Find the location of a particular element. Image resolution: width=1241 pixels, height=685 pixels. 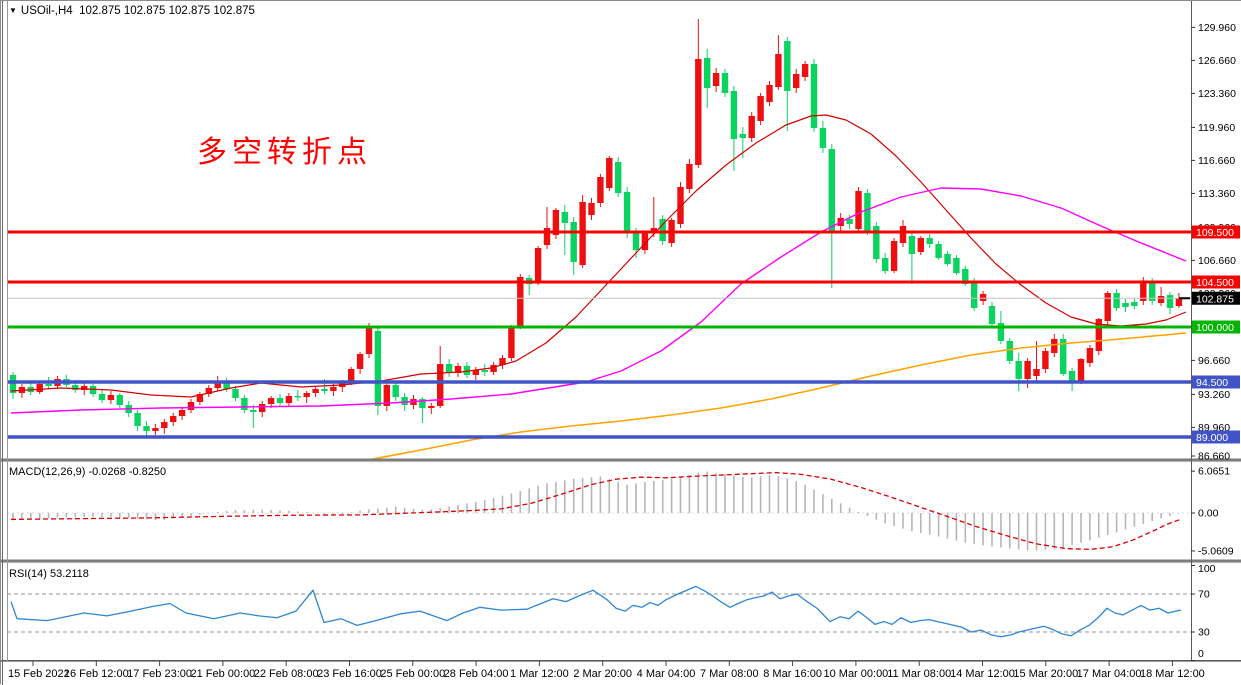

time-label: 4 Mar 04:00 is located at coordinates (666, 674).